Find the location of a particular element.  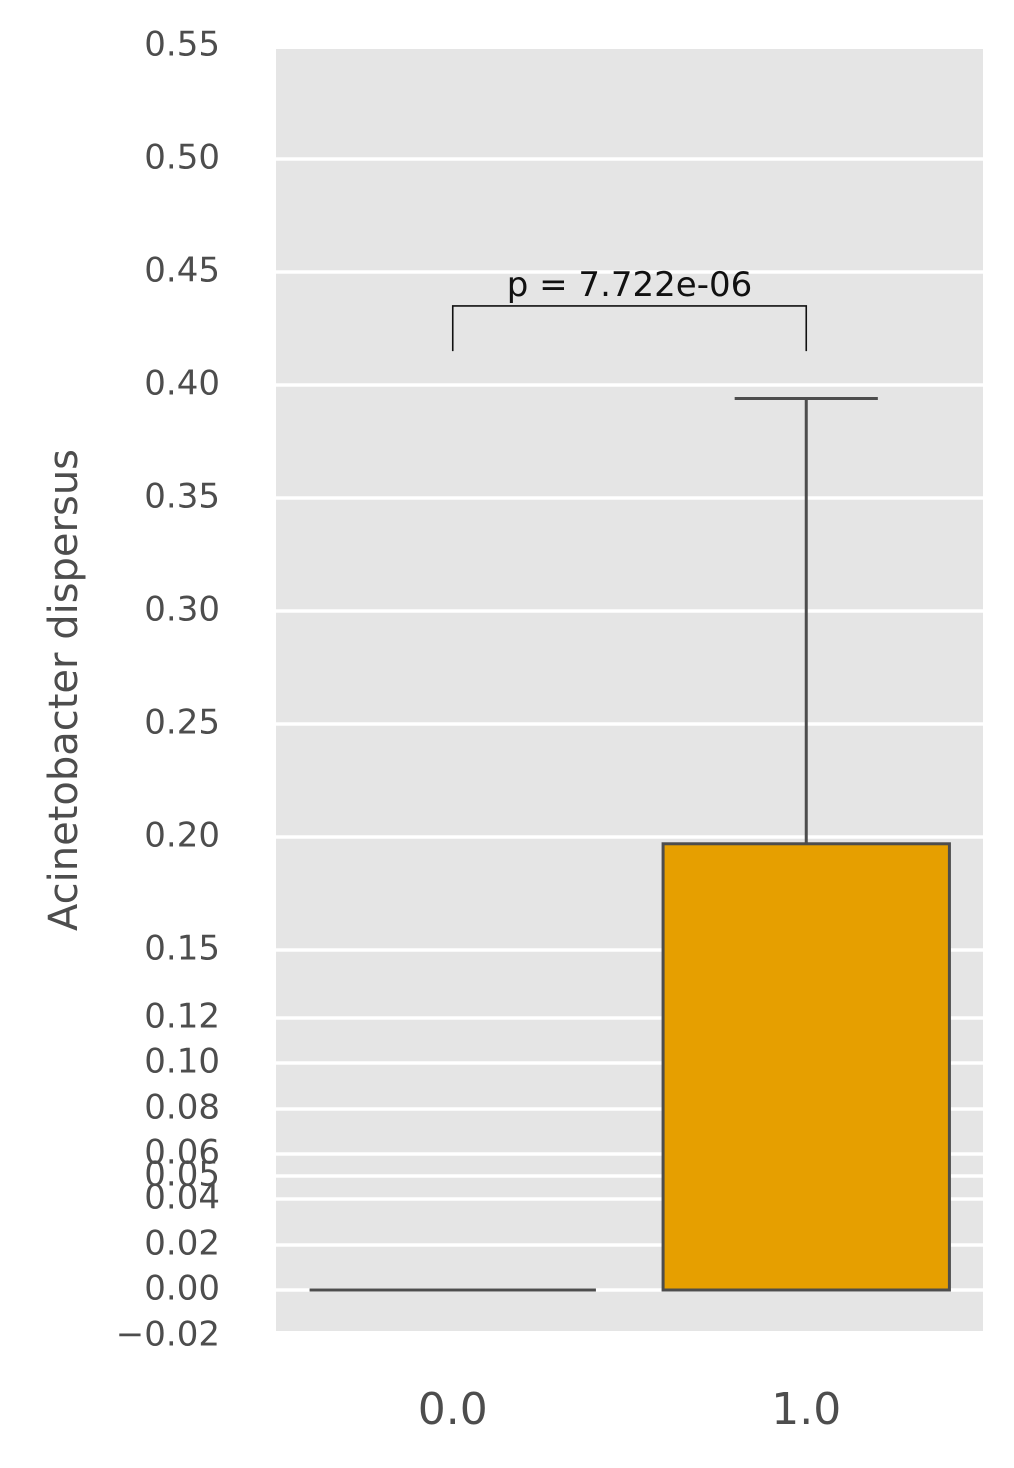

x-axis-ticks: 0.0 1.0 is located at coordinates (629, 1409).